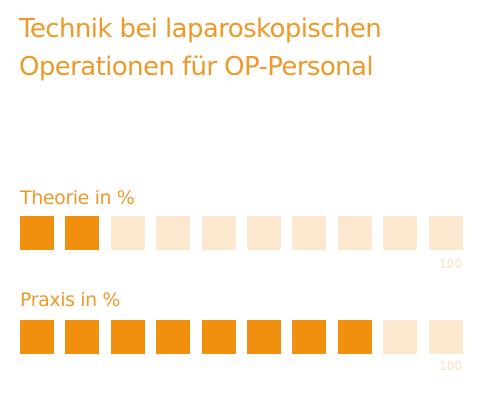 Image resolution: width=500 pixels, height=400 pixels. Describe the element at coordinates (200, 29) in the screenshot. I see `title-line-1: Technik bei laparoskopischen` at that location.